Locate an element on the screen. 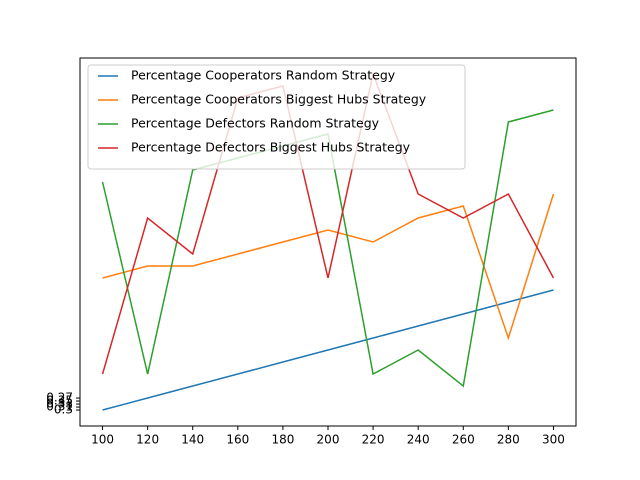 The height and width of the screenshot is (480, 640). x-tick-label: 140 is located at coordinates (192, 440).